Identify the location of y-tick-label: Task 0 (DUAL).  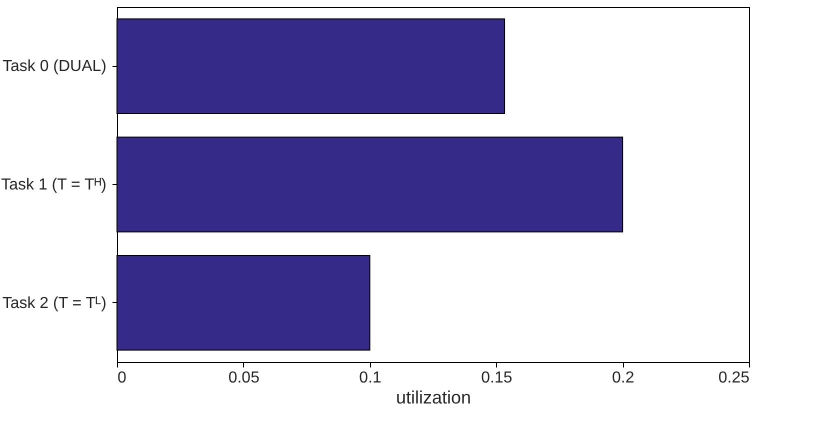
(54, 67).